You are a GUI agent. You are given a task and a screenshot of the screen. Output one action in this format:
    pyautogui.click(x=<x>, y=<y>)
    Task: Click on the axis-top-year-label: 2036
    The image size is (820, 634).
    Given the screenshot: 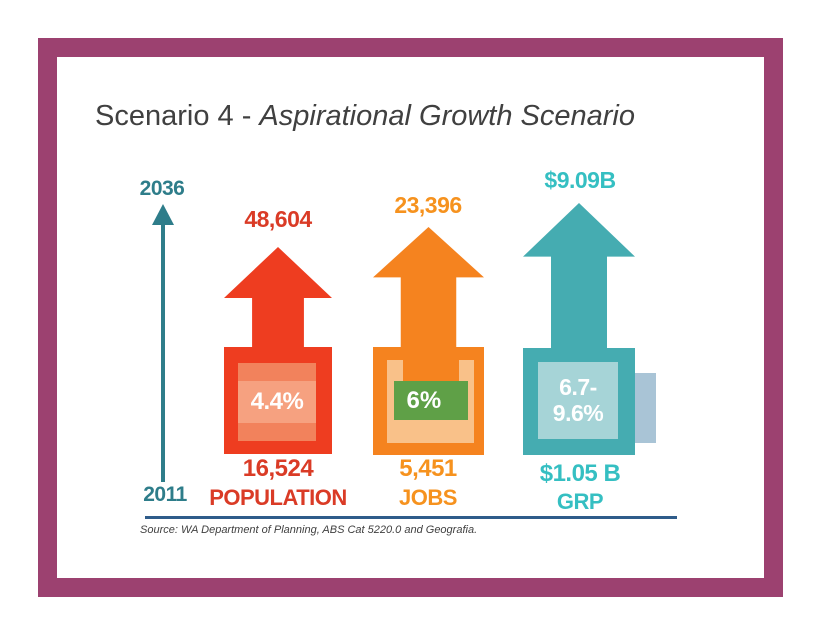 What is the action you would take?
    pyautogui.click(x=162, y=188)
    